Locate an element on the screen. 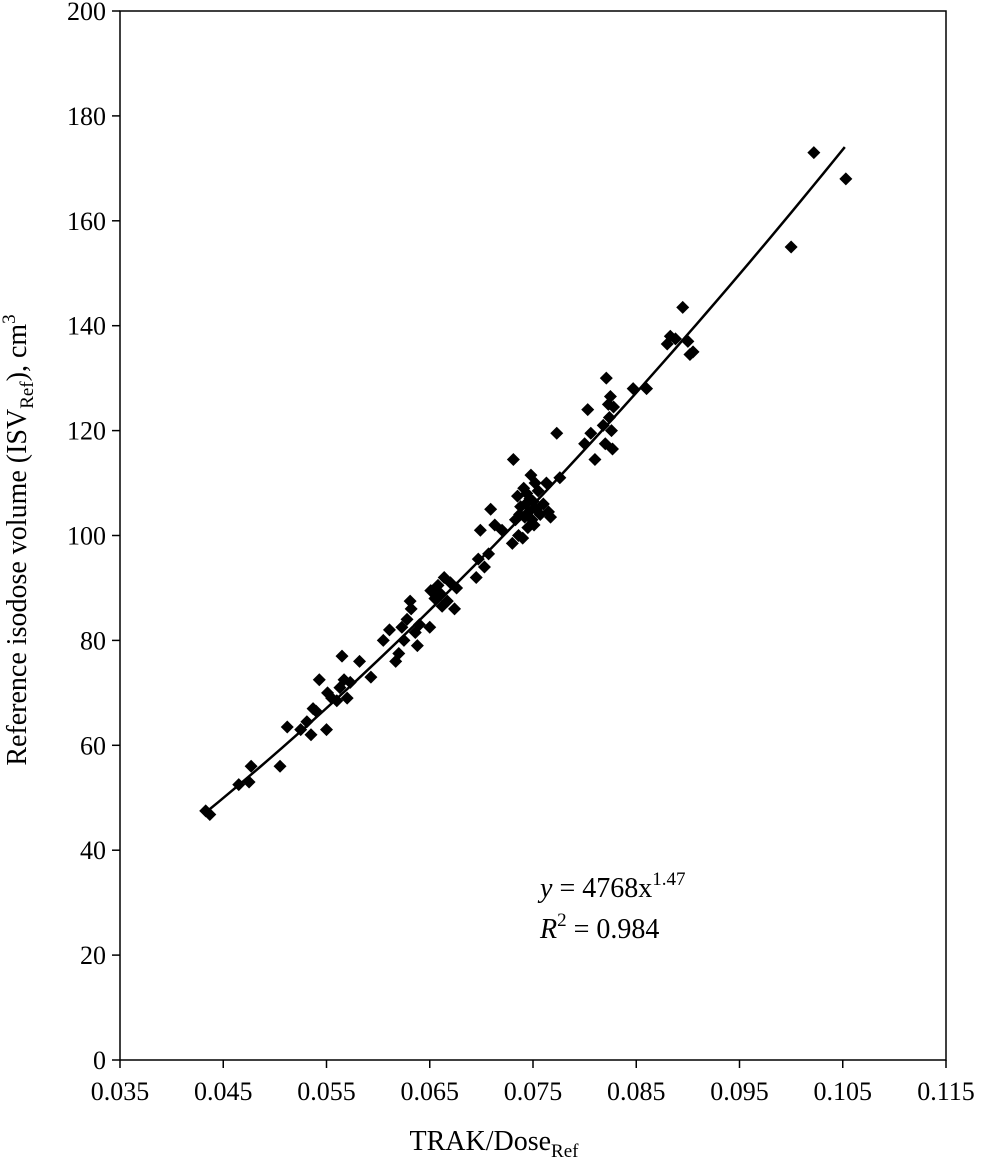 Image resolution: width=981 pixels, height=1160 pixels. y-tick-label: 20 is located at coordinates (93, 955).